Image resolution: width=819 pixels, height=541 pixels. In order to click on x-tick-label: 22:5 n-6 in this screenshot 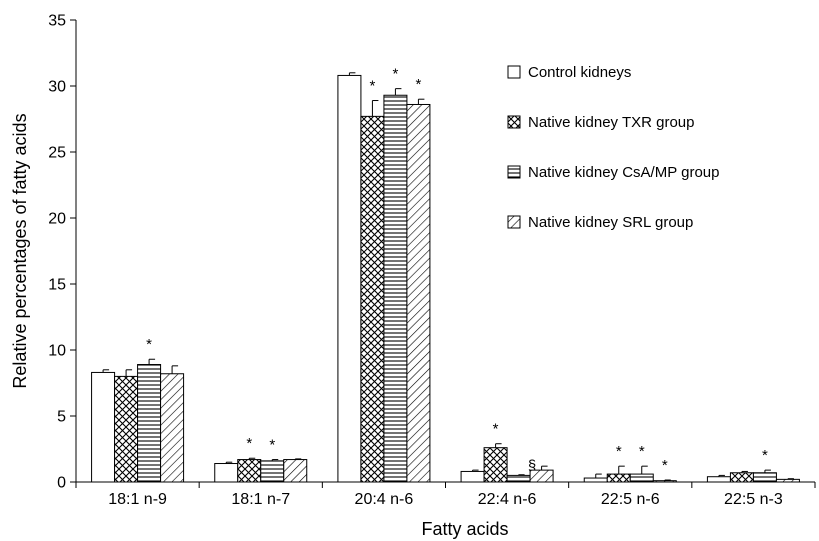, I will do `click(630, 499)`.